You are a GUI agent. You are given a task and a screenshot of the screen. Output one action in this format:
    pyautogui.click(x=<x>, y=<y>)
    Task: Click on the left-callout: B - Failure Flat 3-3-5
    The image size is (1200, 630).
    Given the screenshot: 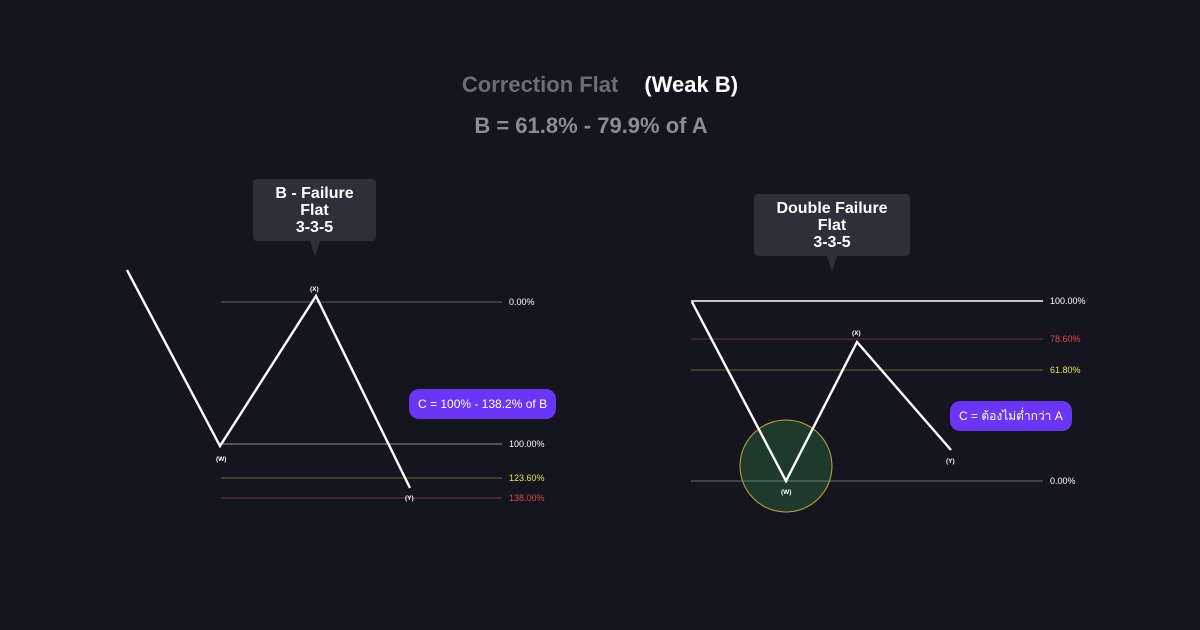 What is the action you would take?
    pyautogui.click(x=314, y=210)
    